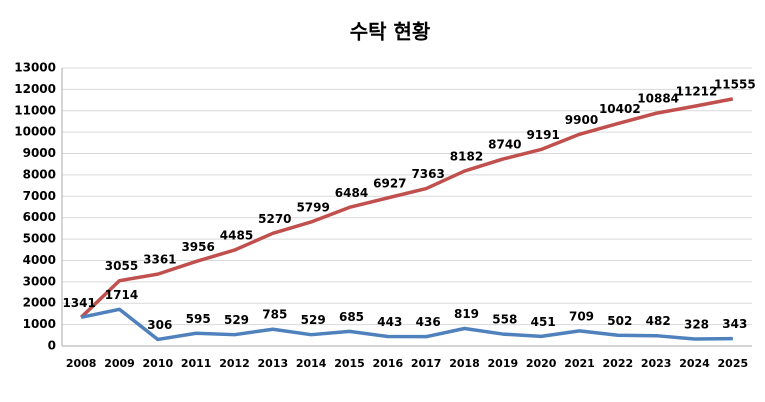  I want to click on y-tick-label: 12000, so click(35, 89).